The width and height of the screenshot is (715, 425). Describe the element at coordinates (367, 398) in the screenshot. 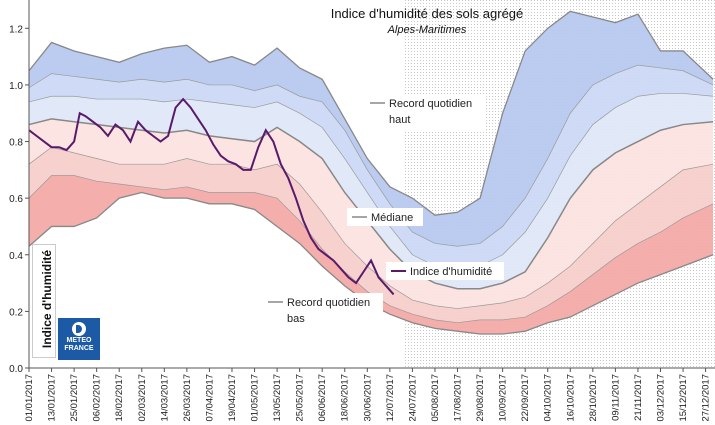

I see `x-tick-label: 30/06/2017` at that location.